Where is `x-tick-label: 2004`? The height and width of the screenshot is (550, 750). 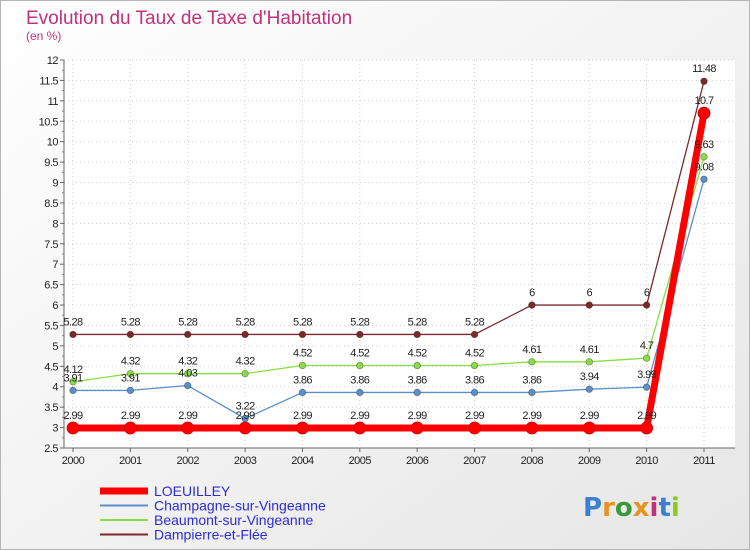 x-tick-label: 2004 is located at coordinates (302, 461).